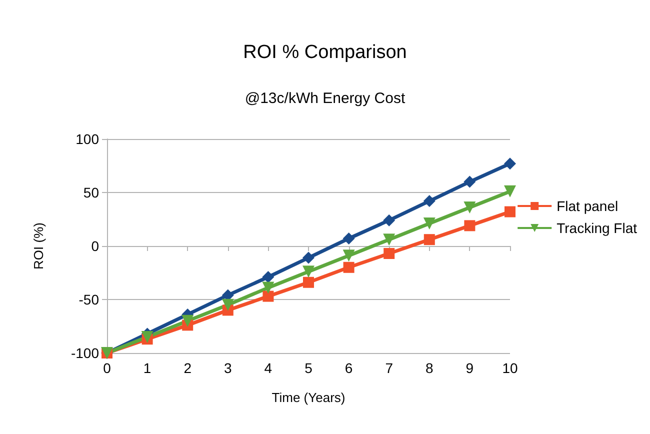 This screenshot has width=650, height=434. Describe the element at coordinates (85, 353) in the screenshot. I see `y-tick-label: -100` at that location.